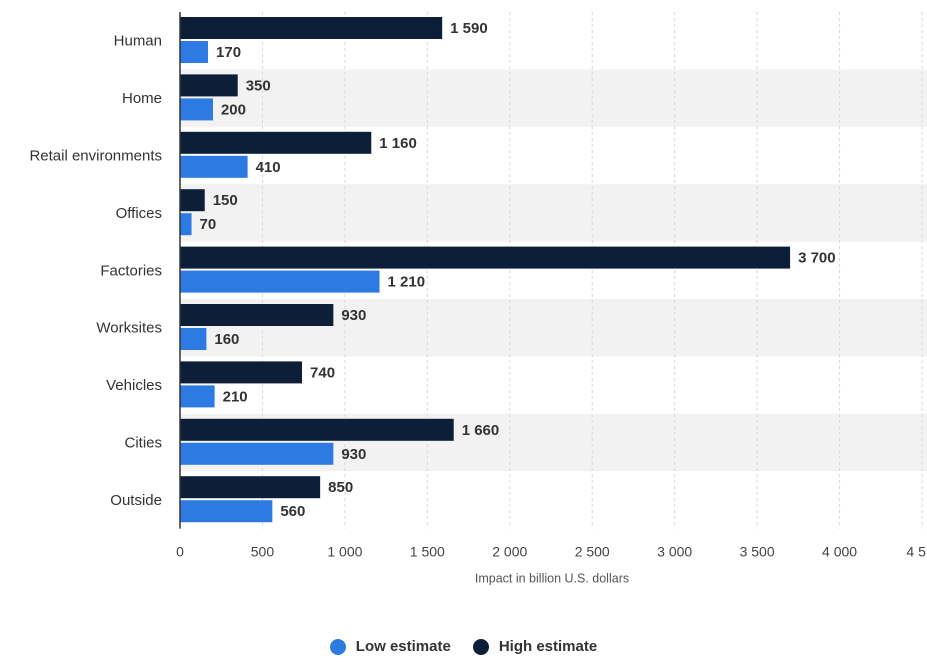  What do you see at coordinates (139, 213) in the screenshot?
I see `category-label: Offices` at bounding box center [139, 213].